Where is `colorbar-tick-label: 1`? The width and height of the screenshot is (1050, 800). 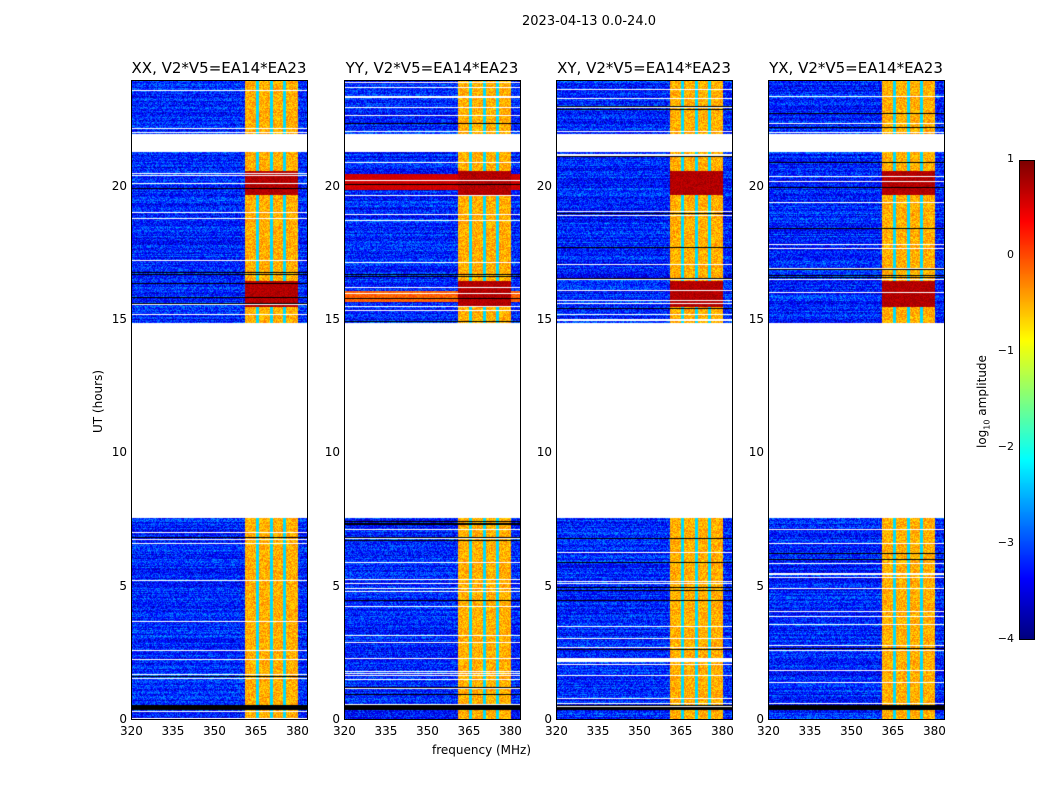 colorbar-tick-label: 1 is located at coordinates (1010, 158).